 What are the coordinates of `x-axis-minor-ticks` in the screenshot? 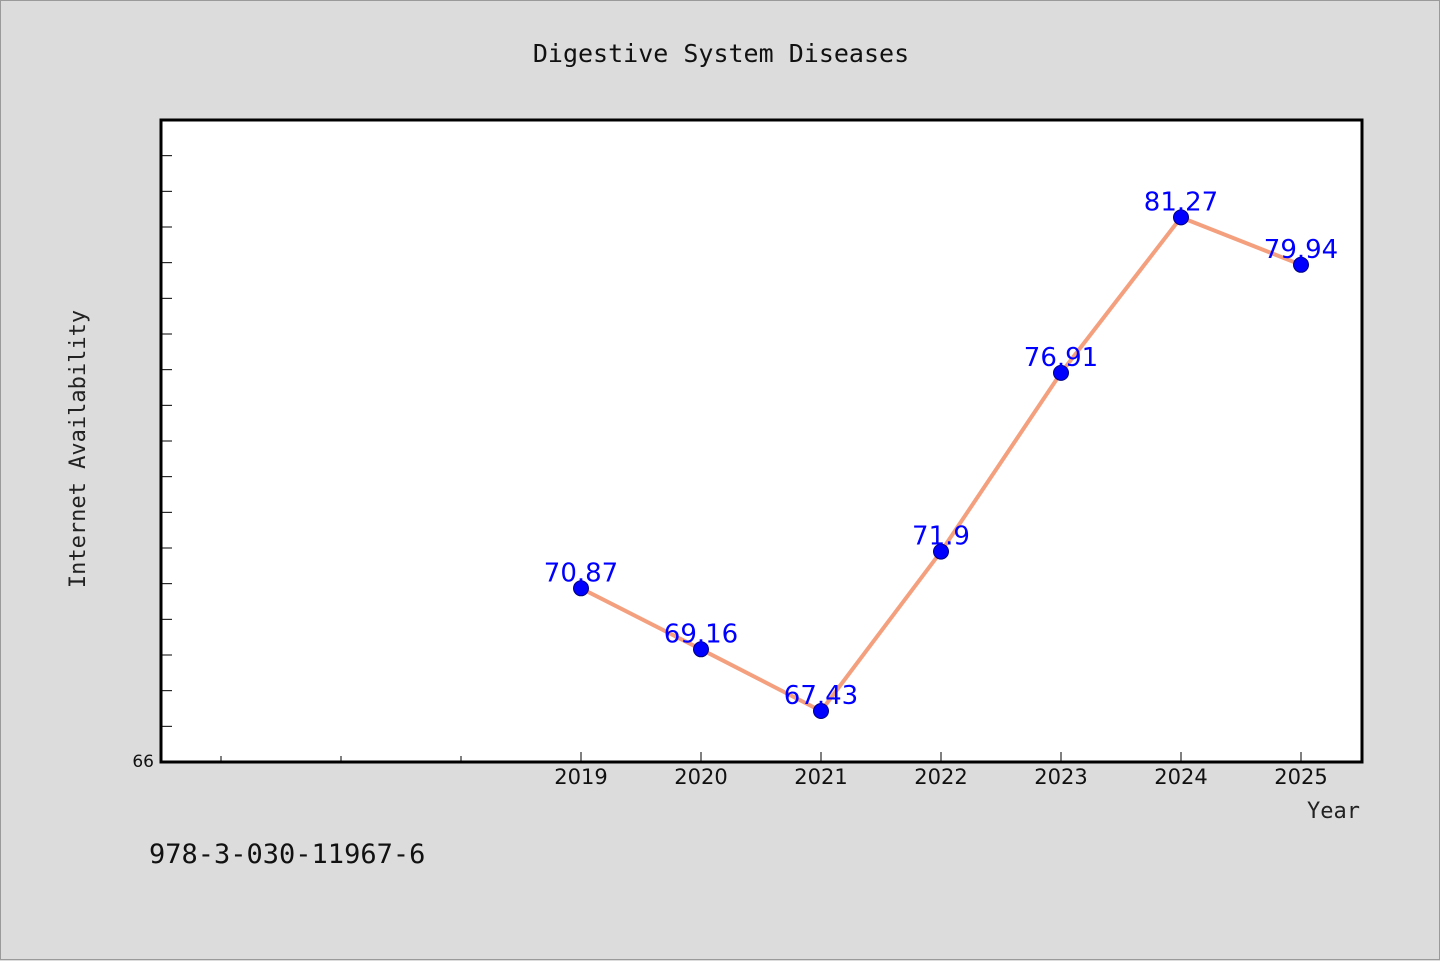 It's located at (341, 759).